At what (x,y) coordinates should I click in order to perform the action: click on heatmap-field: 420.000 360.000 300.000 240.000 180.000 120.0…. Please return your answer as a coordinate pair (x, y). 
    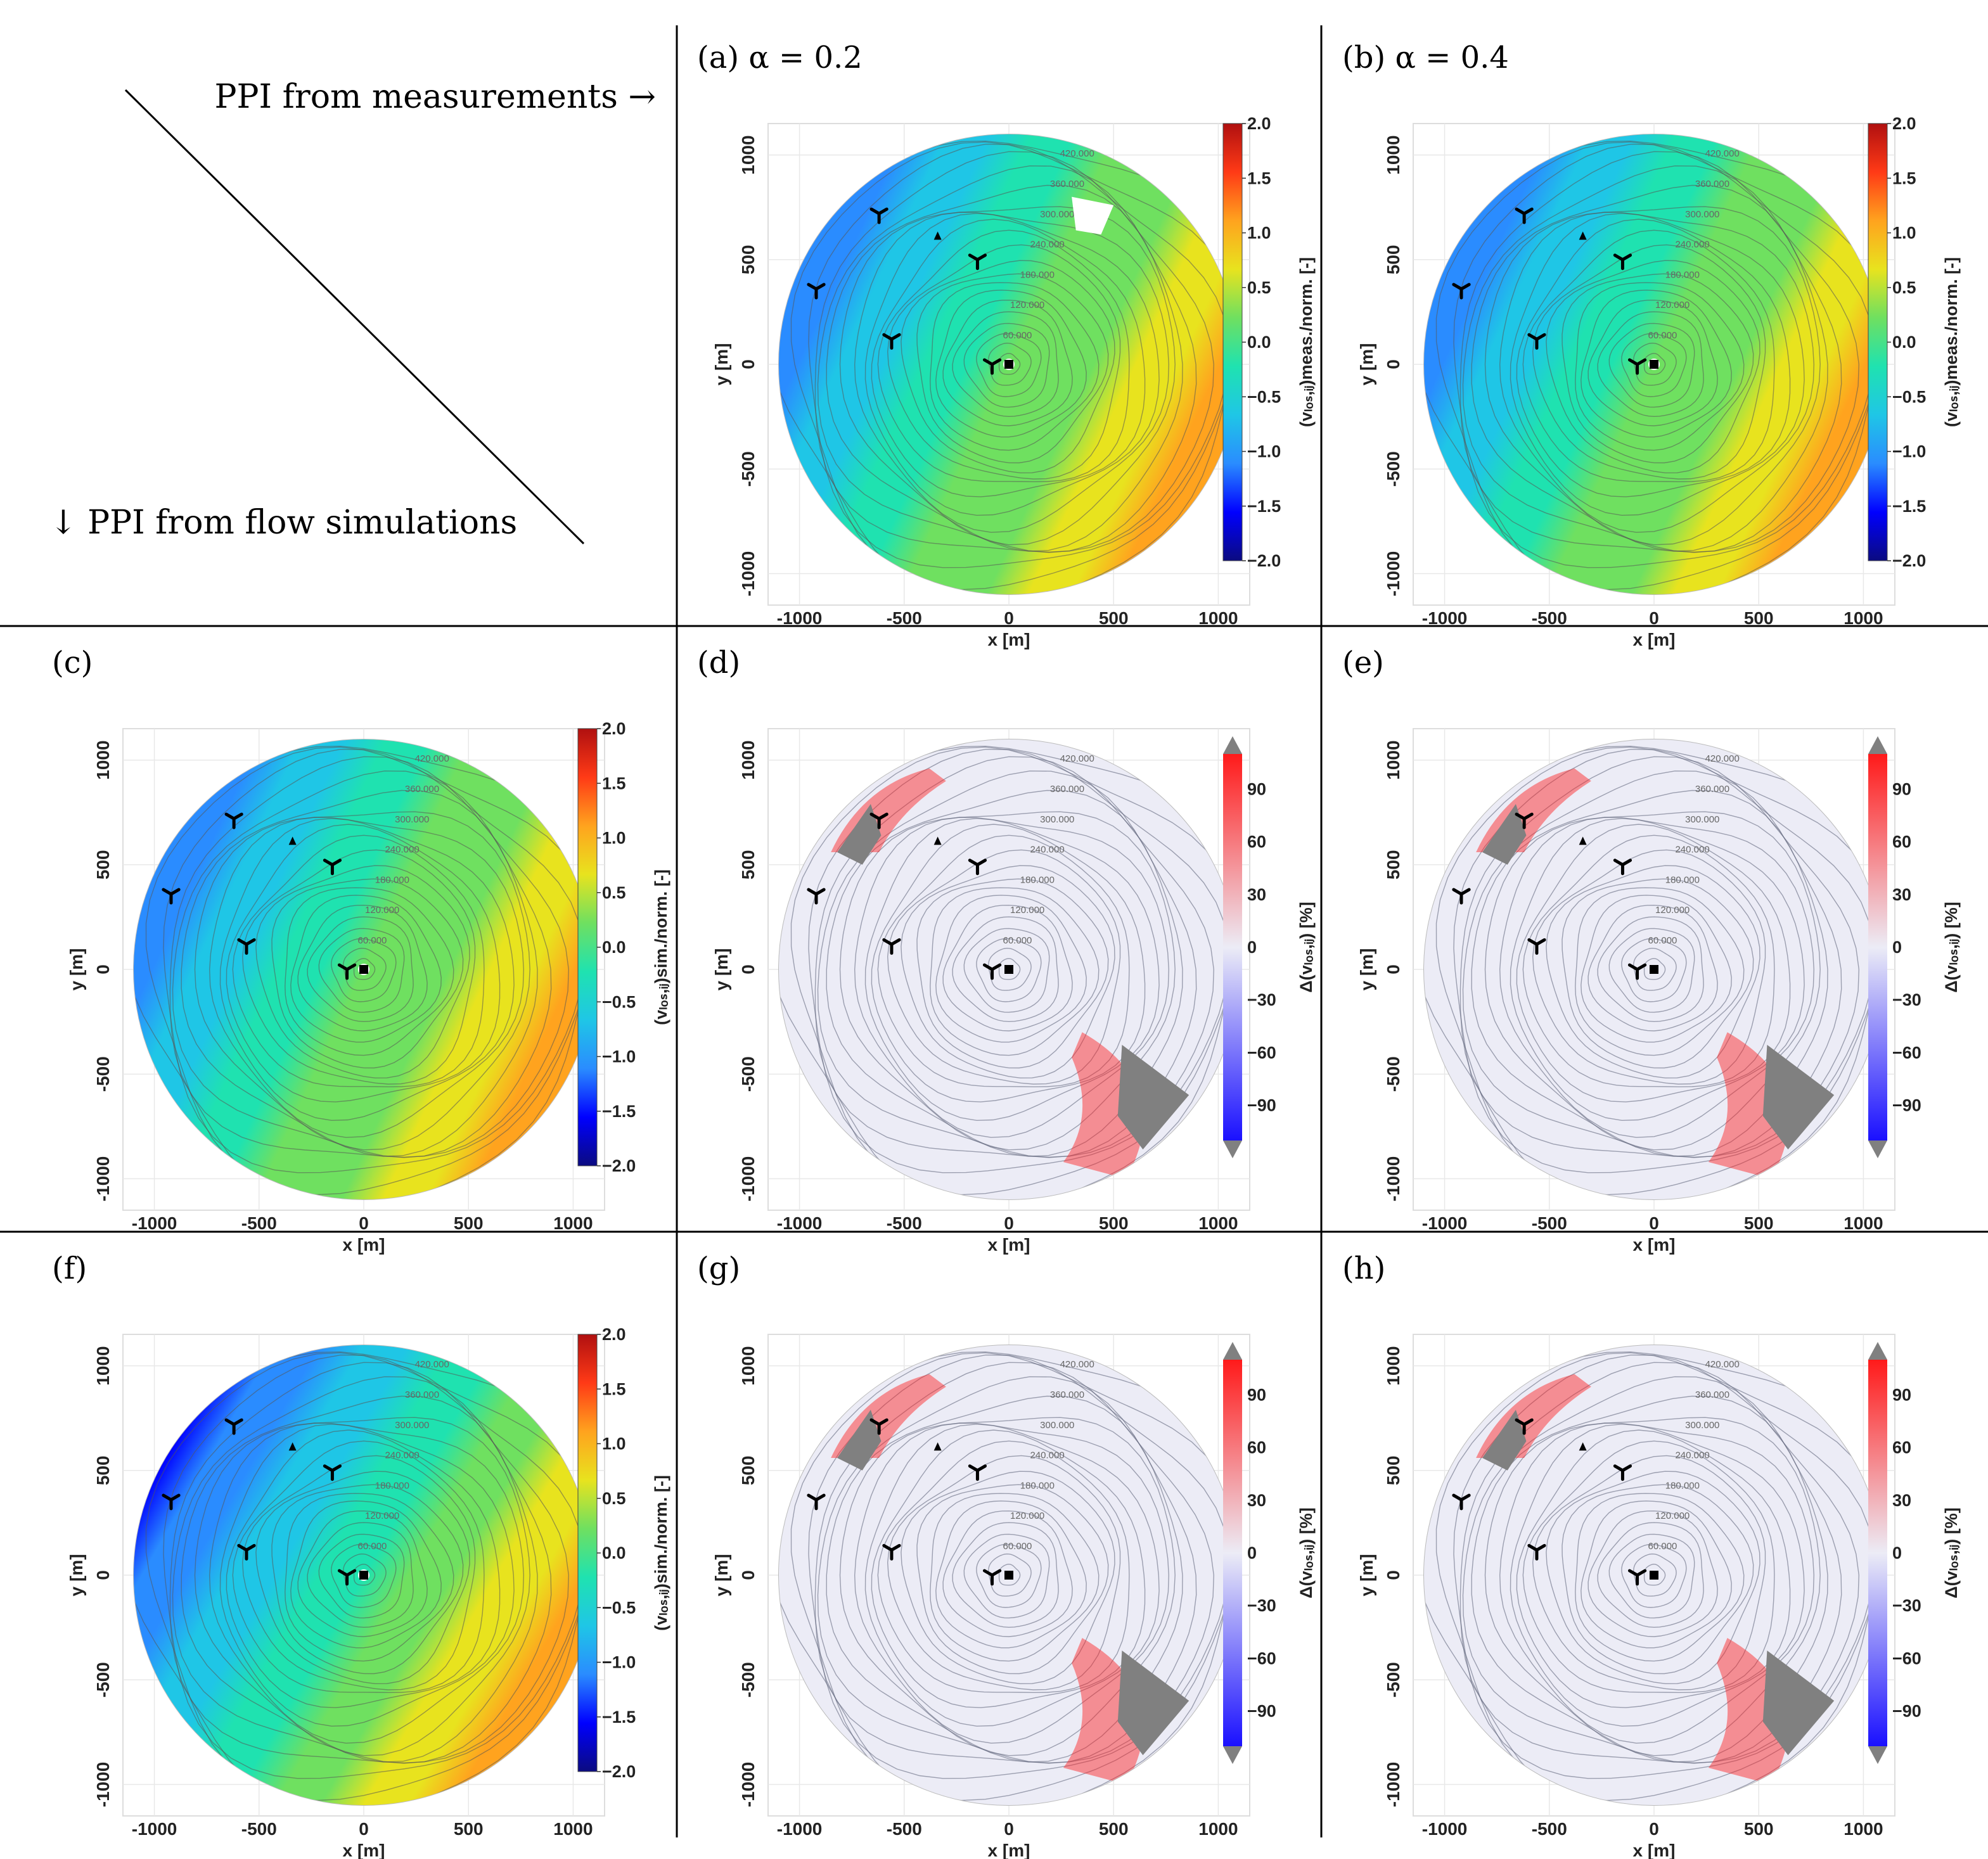
    Looking at the image, I should click on (1009, 969).